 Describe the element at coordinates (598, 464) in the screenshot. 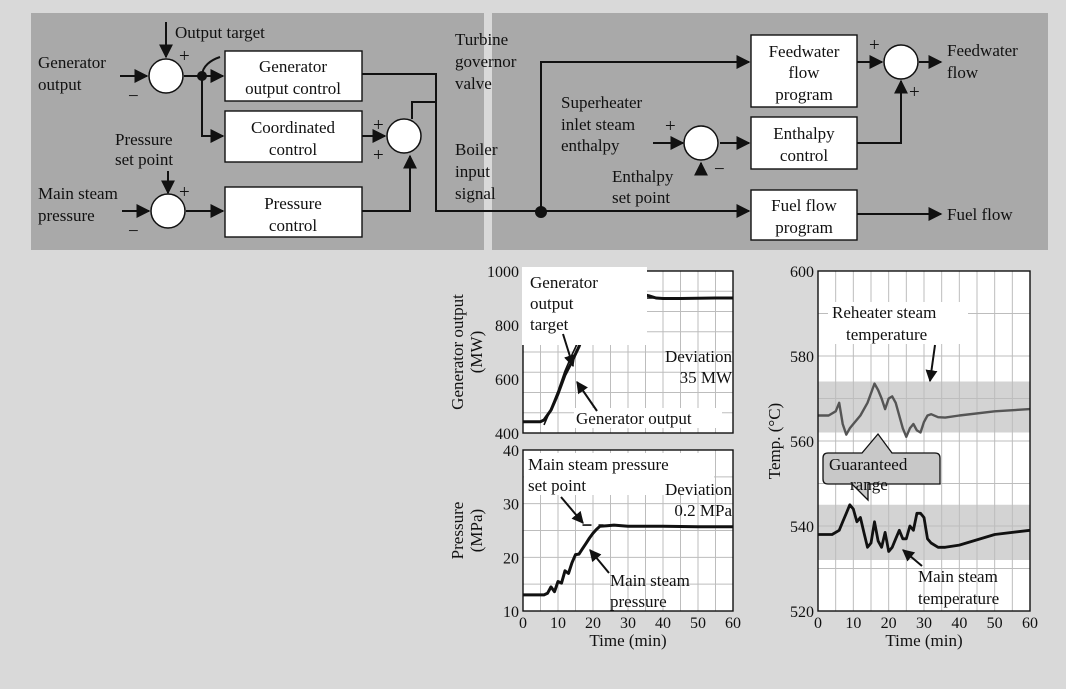

I see `annotation-pressure-setpoint: Main steam pressure` at that location.